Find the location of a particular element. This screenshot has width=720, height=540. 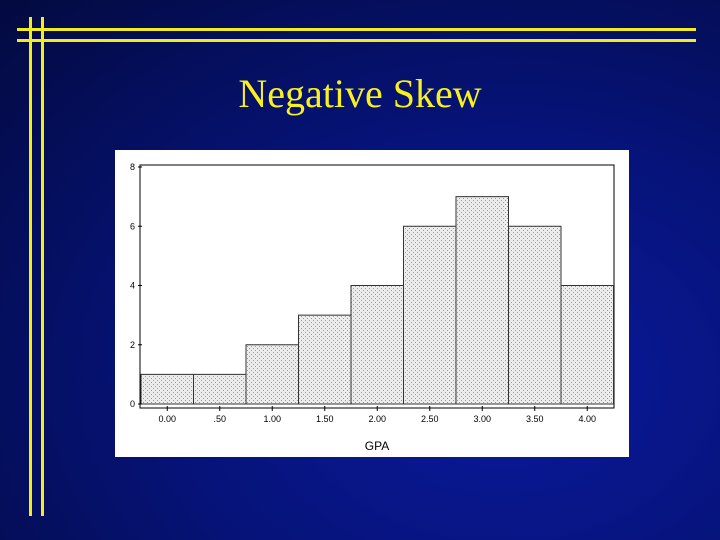

vertical-rule-inner is located at coordinates (42, 266).